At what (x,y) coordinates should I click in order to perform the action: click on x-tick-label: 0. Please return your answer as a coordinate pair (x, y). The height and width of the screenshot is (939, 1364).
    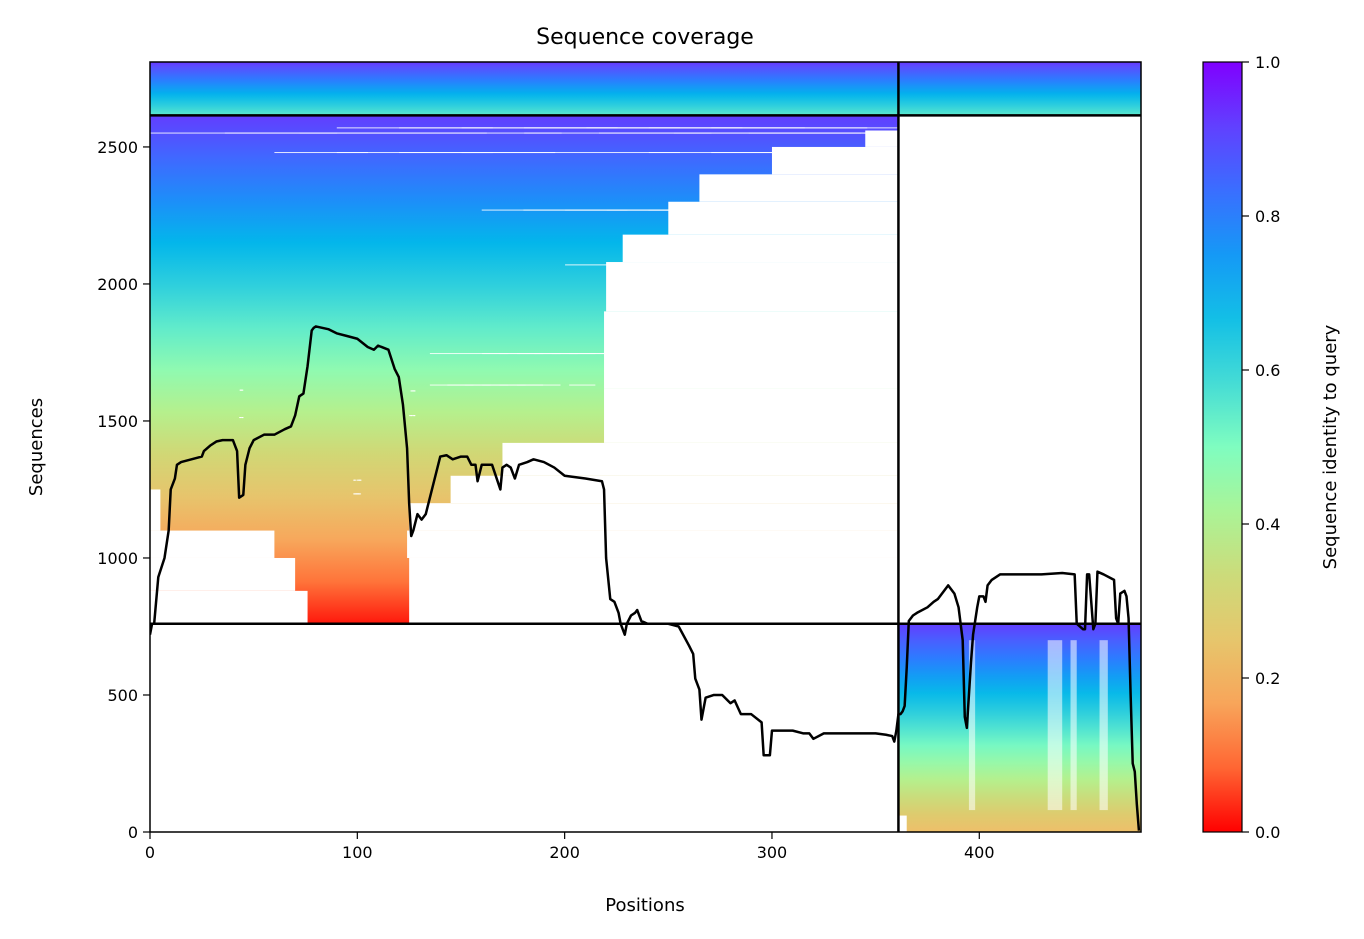
    Looking at the image, I should click on (150, 852).